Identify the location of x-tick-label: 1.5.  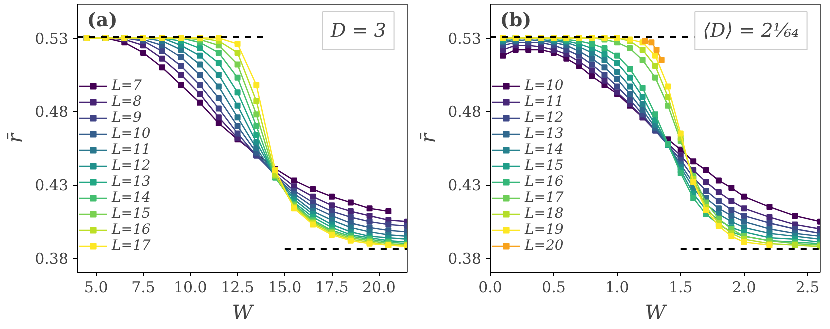
(680, 287).